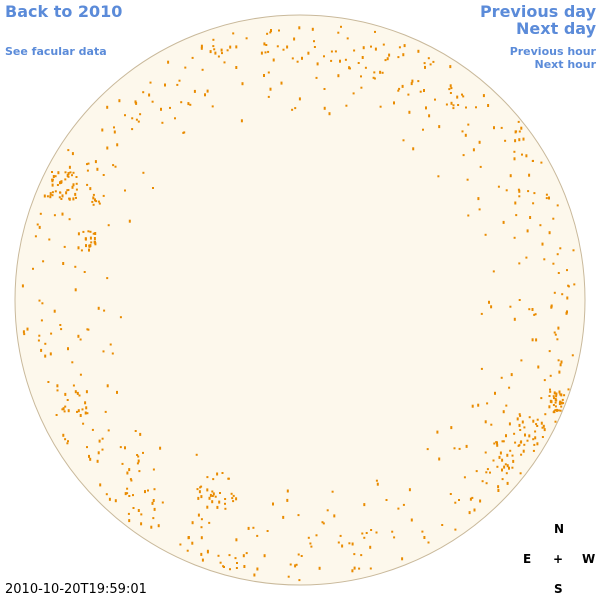 Image resolution: width=600 pixels, height=600 pixels. I want to click on compass-south: S, so click(558, 589).